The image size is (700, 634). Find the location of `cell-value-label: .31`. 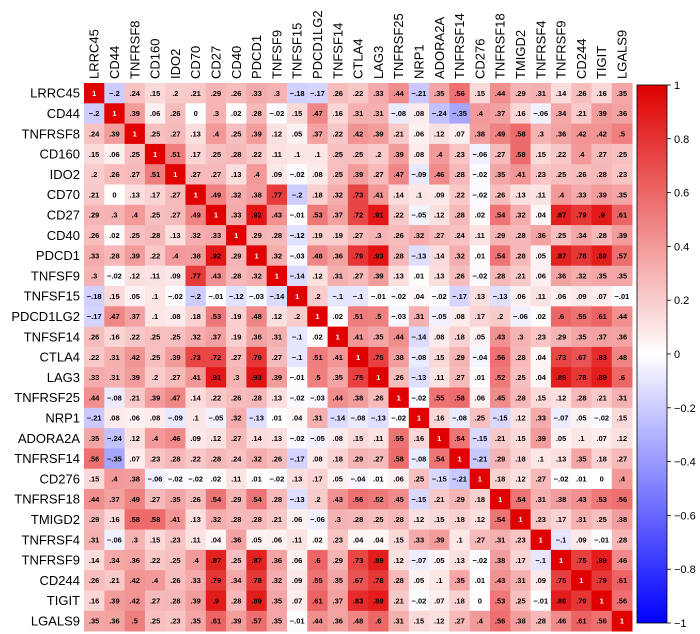

cell-value-label: .31 is located at coordinates (94, 539).